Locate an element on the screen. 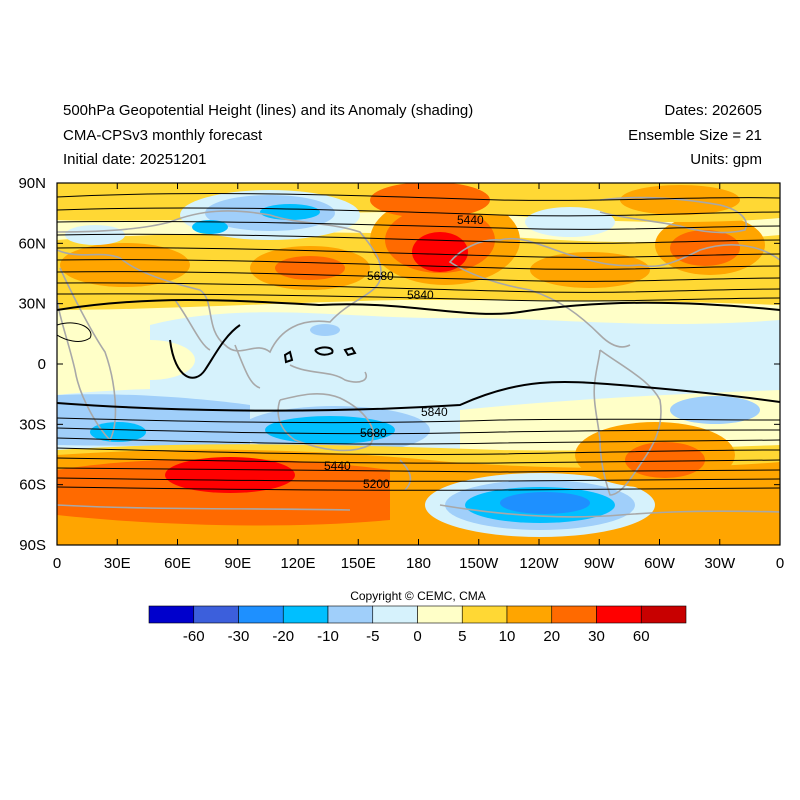 Image resolution: width=800 pixels, height=800 pixels. lat-label: 30S is located at coordinates (32, 424).